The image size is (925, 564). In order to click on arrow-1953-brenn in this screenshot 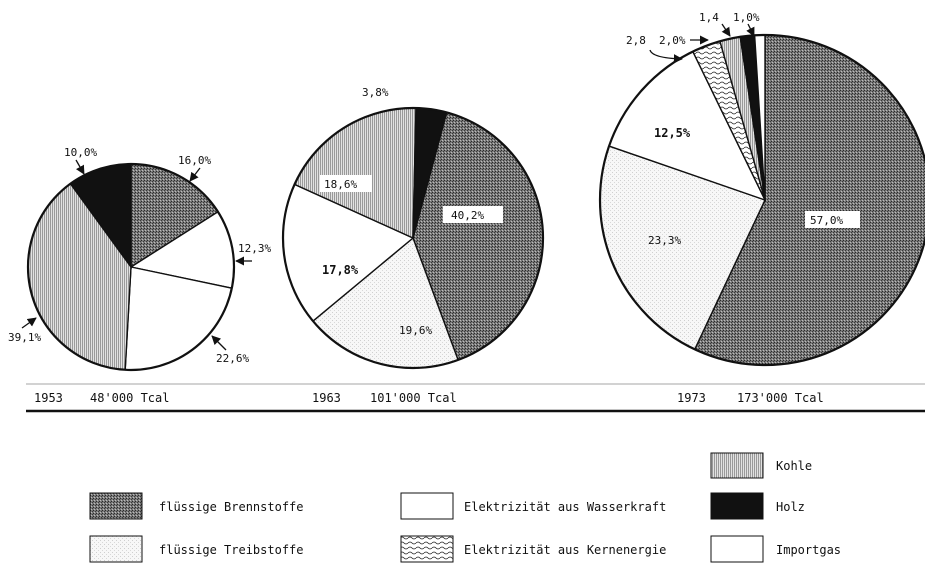, I will do `click(195, 174)`.